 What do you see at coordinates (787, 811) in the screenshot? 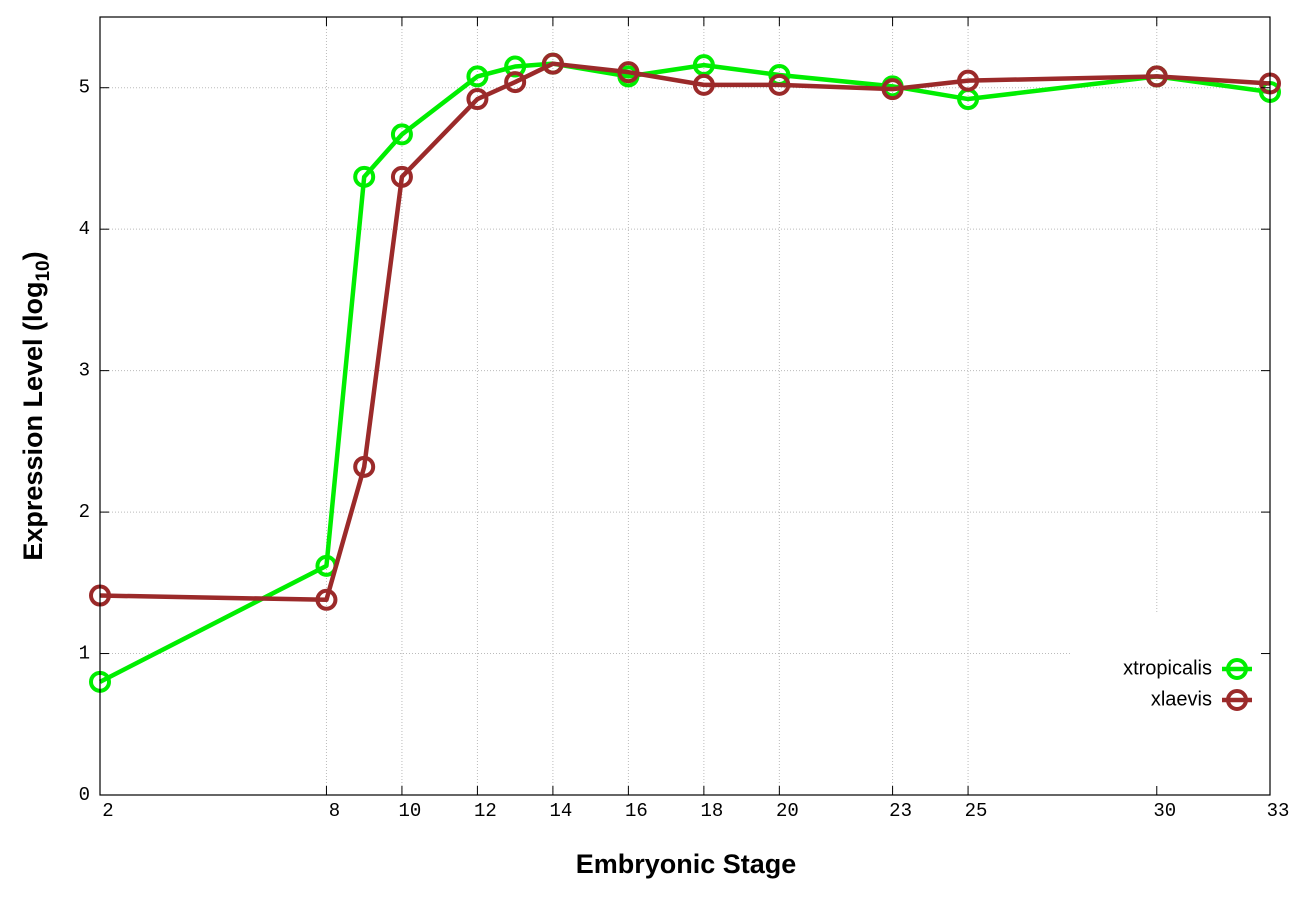
I see `x-tick-label: 20` at bounding box center [787, 811].